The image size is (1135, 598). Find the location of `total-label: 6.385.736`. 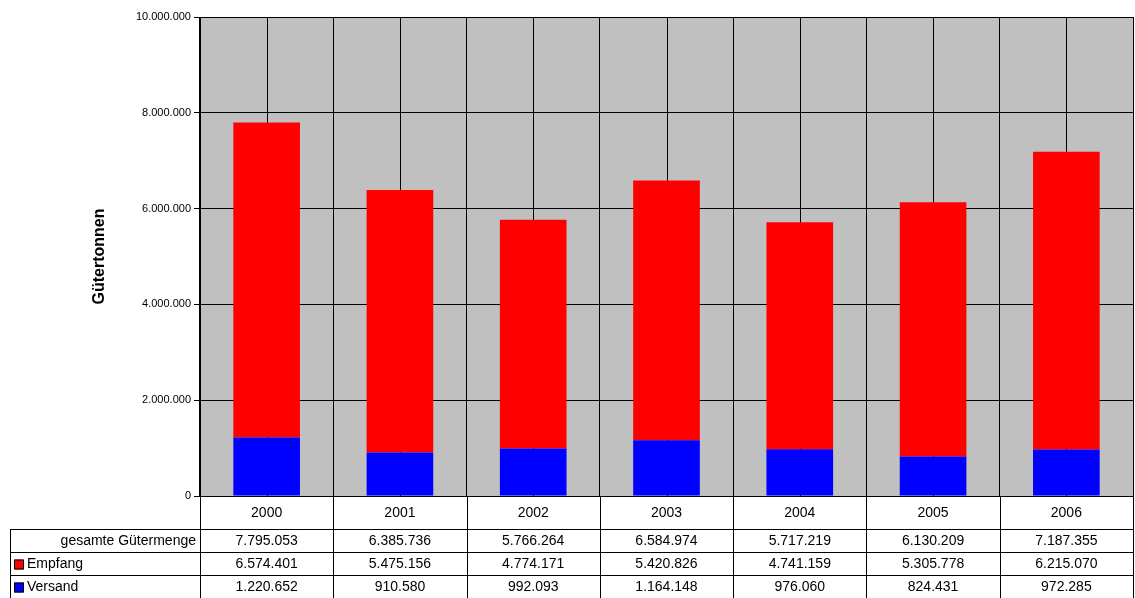

total-label: 6.385.736 is located at coordinates (400, 540).